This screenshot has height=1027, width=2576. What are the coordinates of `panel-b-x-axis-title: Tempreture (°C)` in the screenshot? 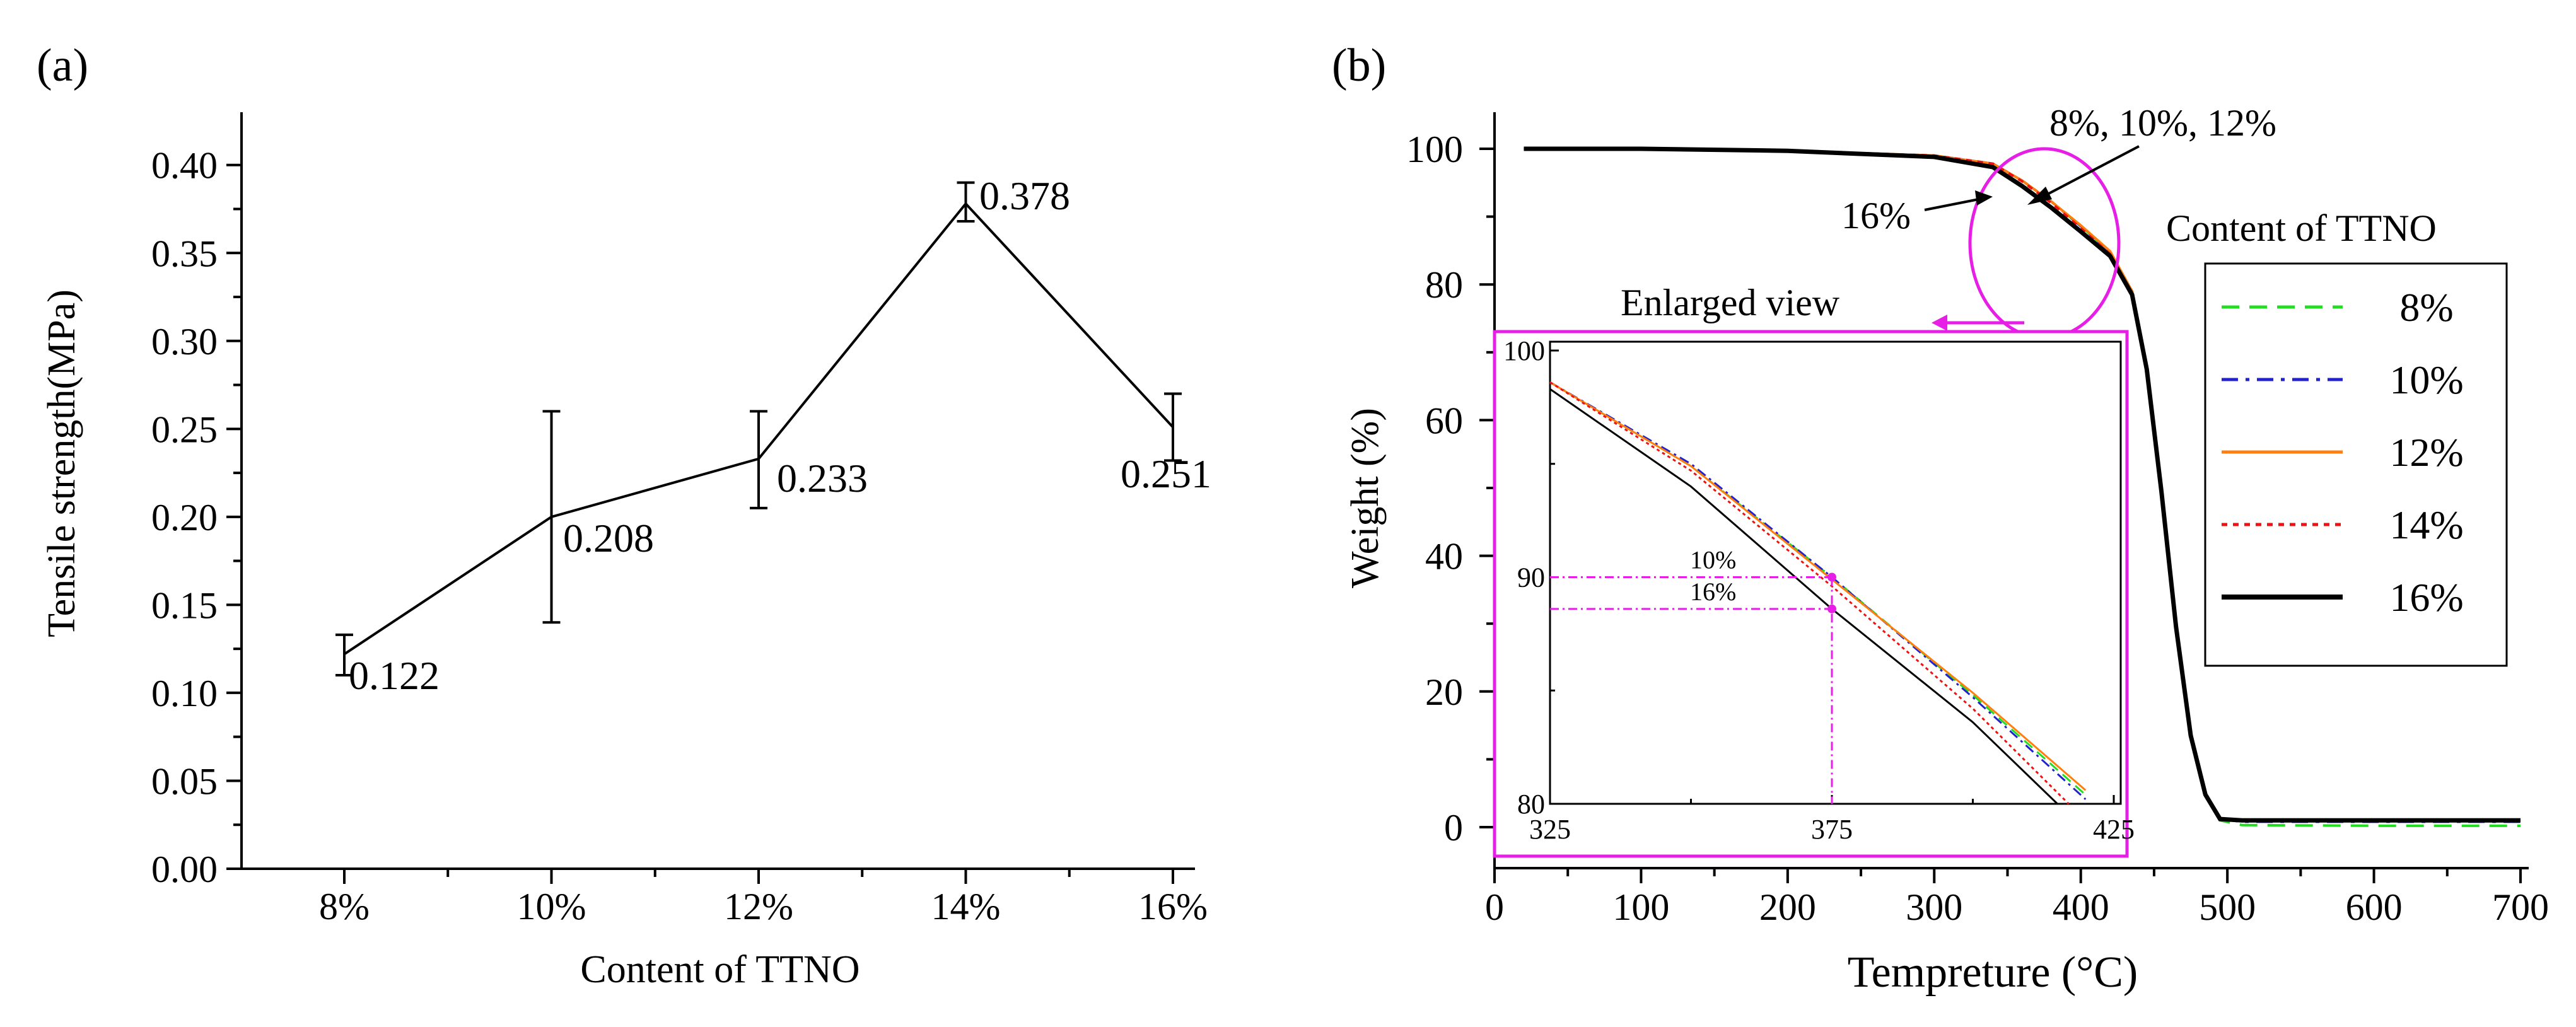 It's located at (1993, 972).